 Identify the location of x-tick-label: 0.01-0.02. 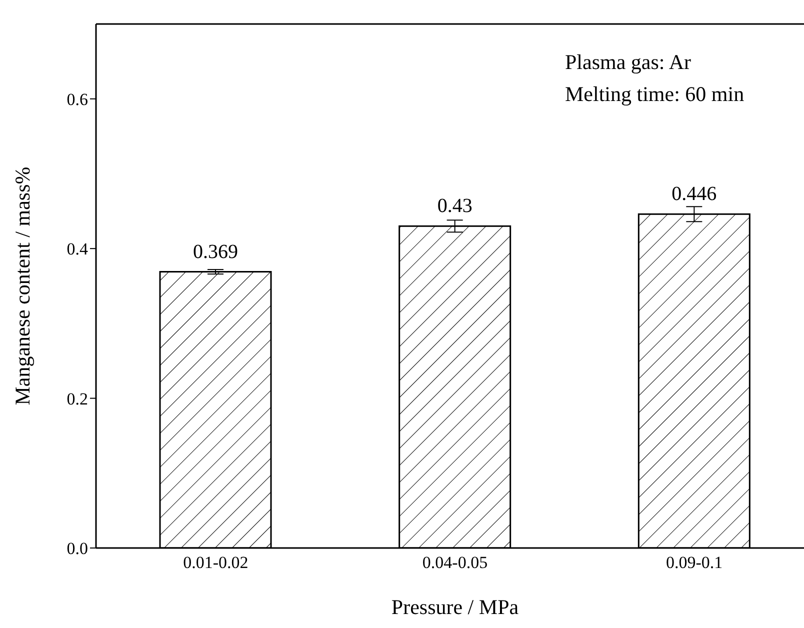
(215, 562).